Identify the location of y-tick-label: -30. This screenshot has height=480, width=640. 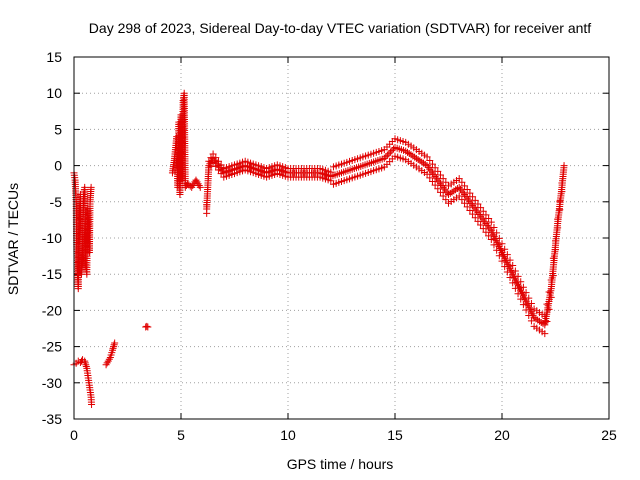
(52, 383).